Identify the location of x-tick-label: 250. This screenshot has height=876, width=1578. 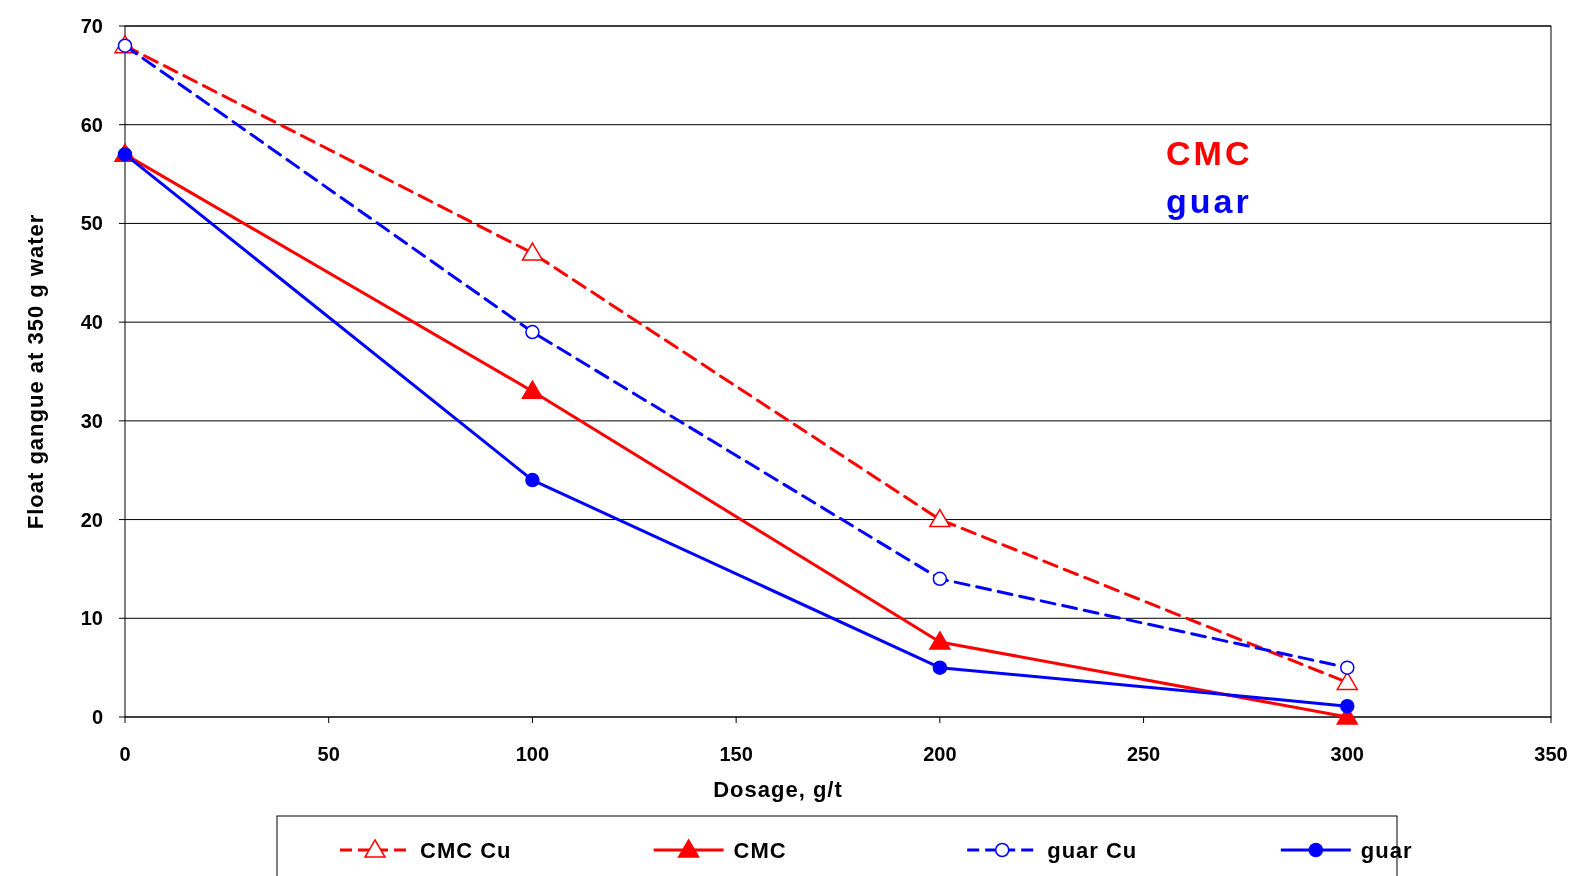
(1143, 754).